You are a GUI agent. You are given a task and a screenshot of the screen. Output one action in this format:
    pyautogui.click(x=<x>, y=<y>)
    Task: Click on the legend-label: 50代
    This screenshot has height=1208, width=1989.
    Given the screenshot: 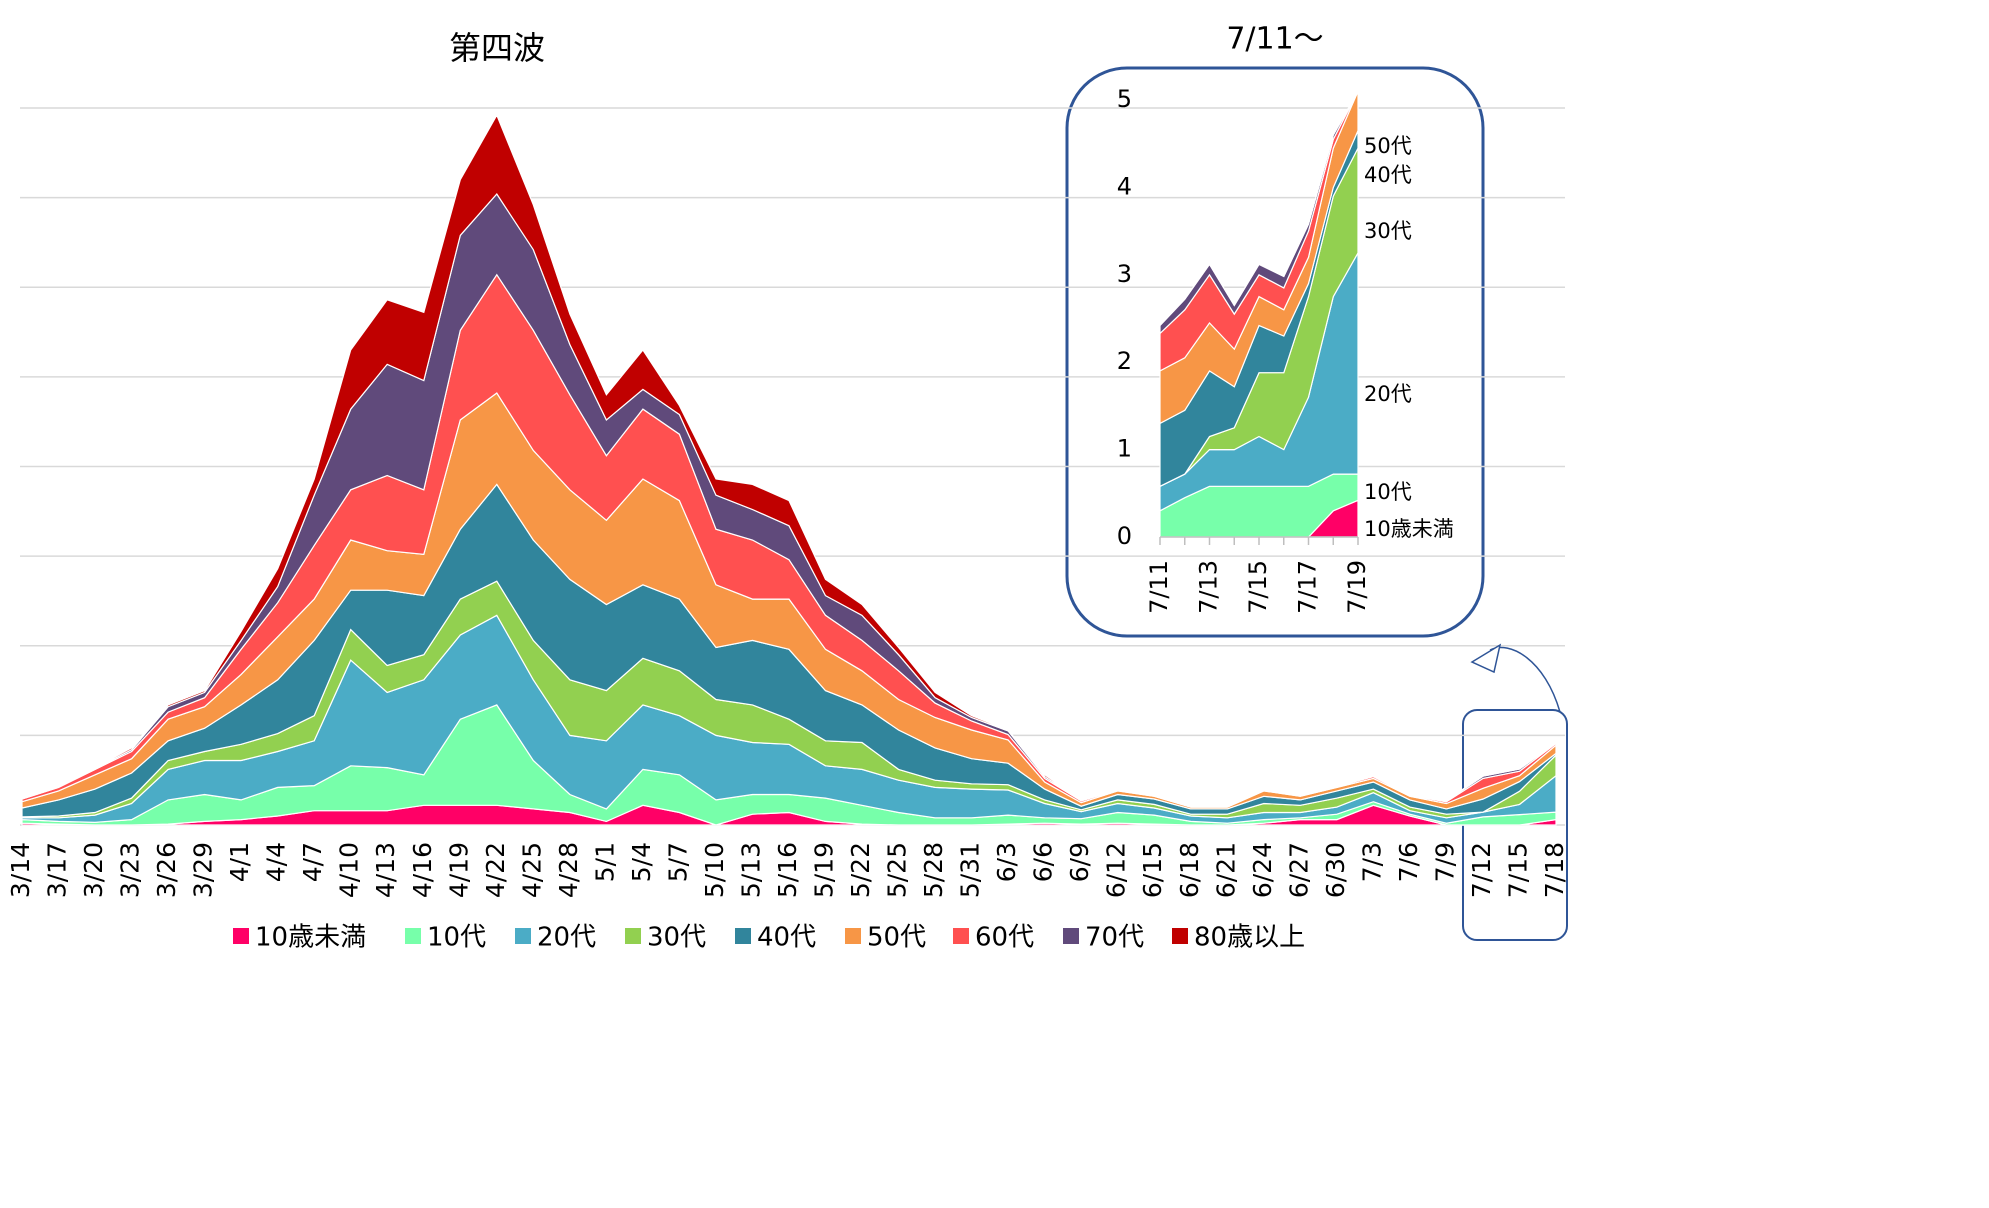 What is the action you would take?
    pyautogui.click(x=896, y=938)
    